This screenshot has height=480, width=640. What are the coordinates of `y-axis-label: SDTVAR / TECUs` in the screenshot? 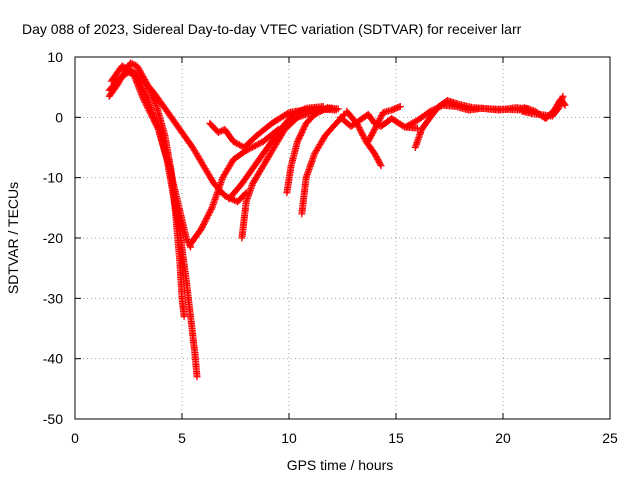 It's located at (13, 238).